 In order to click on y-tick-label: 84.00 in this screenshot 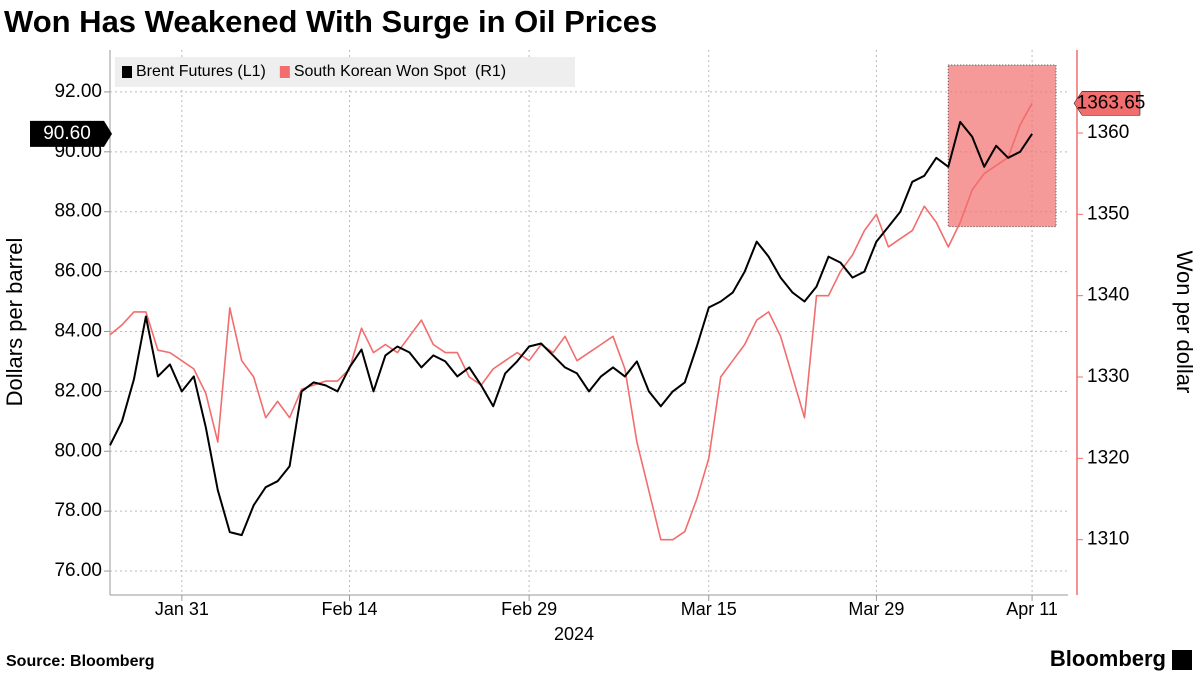, I will do `click(78, 330)`.